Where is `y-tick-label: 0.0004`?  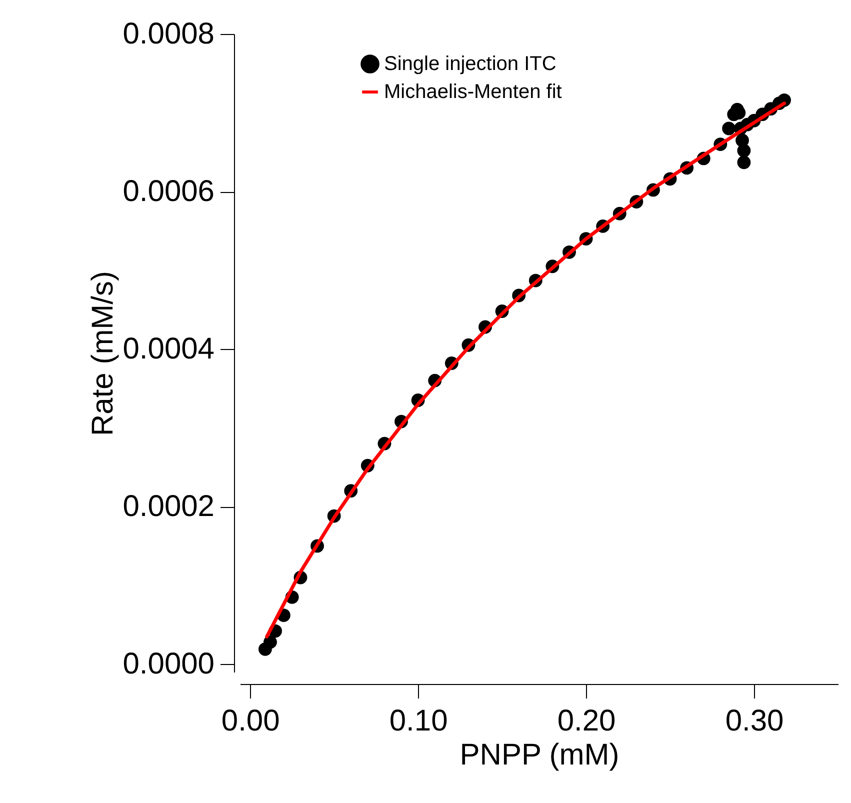
y-tick-label: 0.0004 is located at coordinates (168, 349).